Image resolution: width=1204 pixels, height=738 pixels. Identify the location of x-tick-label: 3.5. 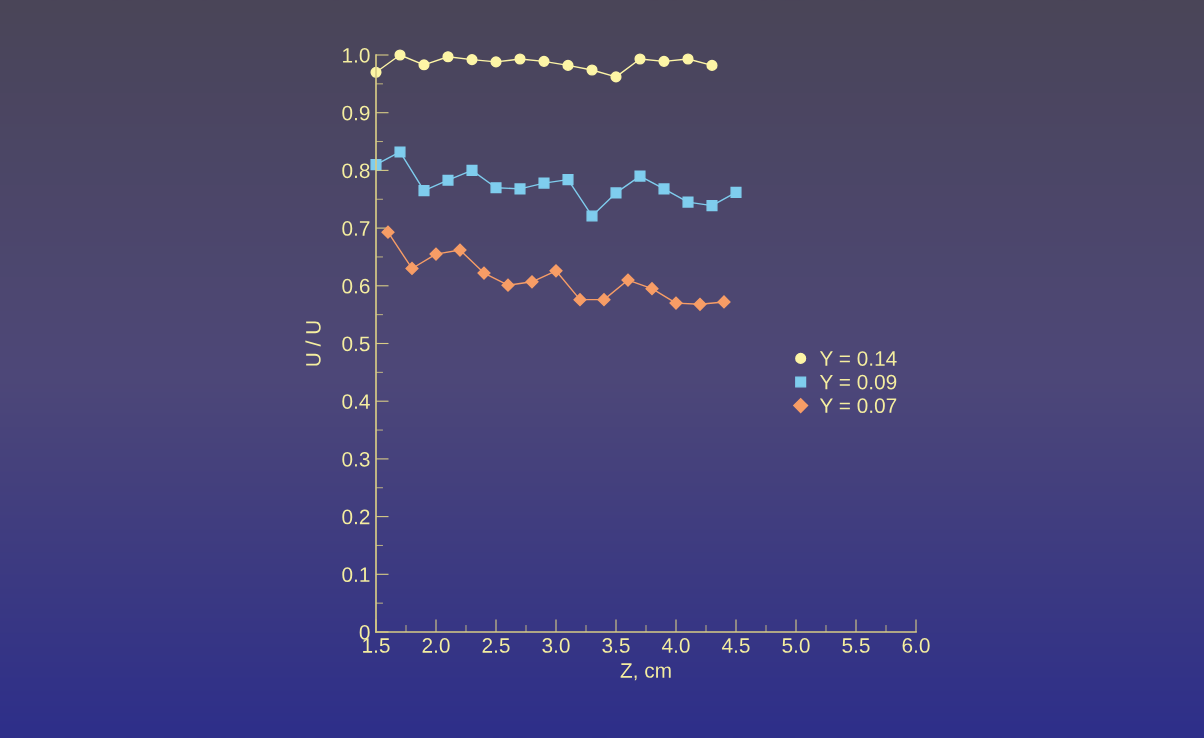
(616, 645).